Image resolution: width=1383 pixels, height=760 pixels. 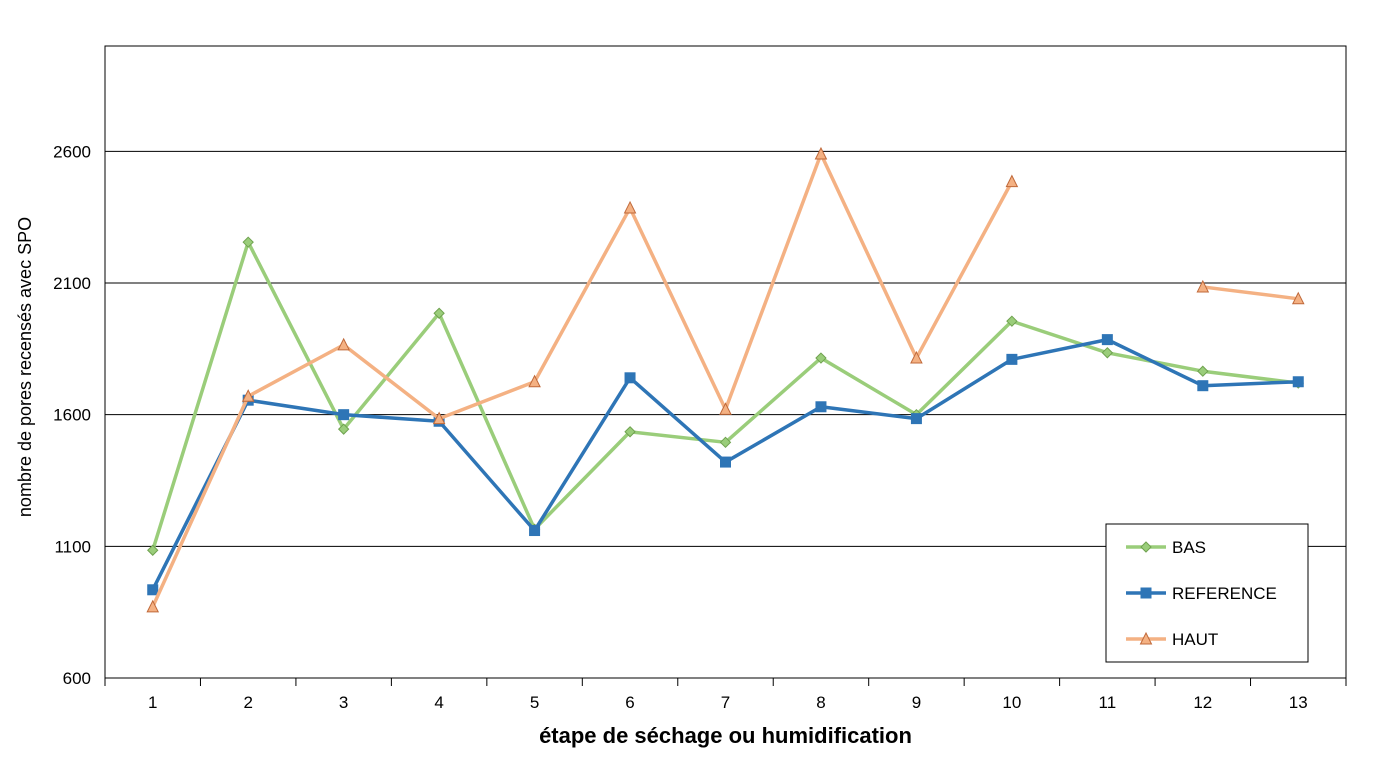 What do you see at coordinates (1189, 547) in the screenshot?
I see `legend-label-bas: BAS` at bounding box center [1189, 547].